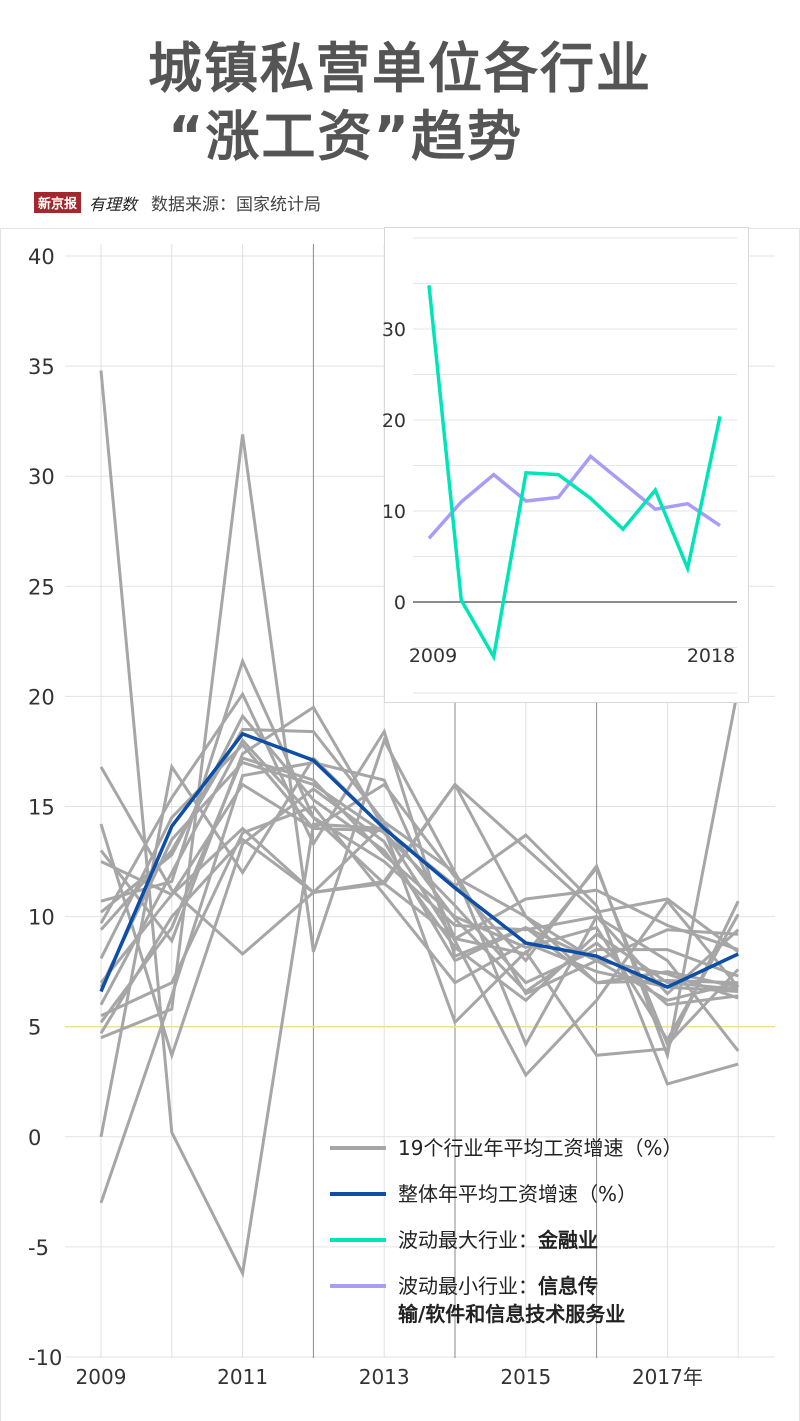 This screenshot has height=1421, width=800. Describe the element at coordinates (41, 918) in the screenshot. I see `y-tick-label: 10` at that location.